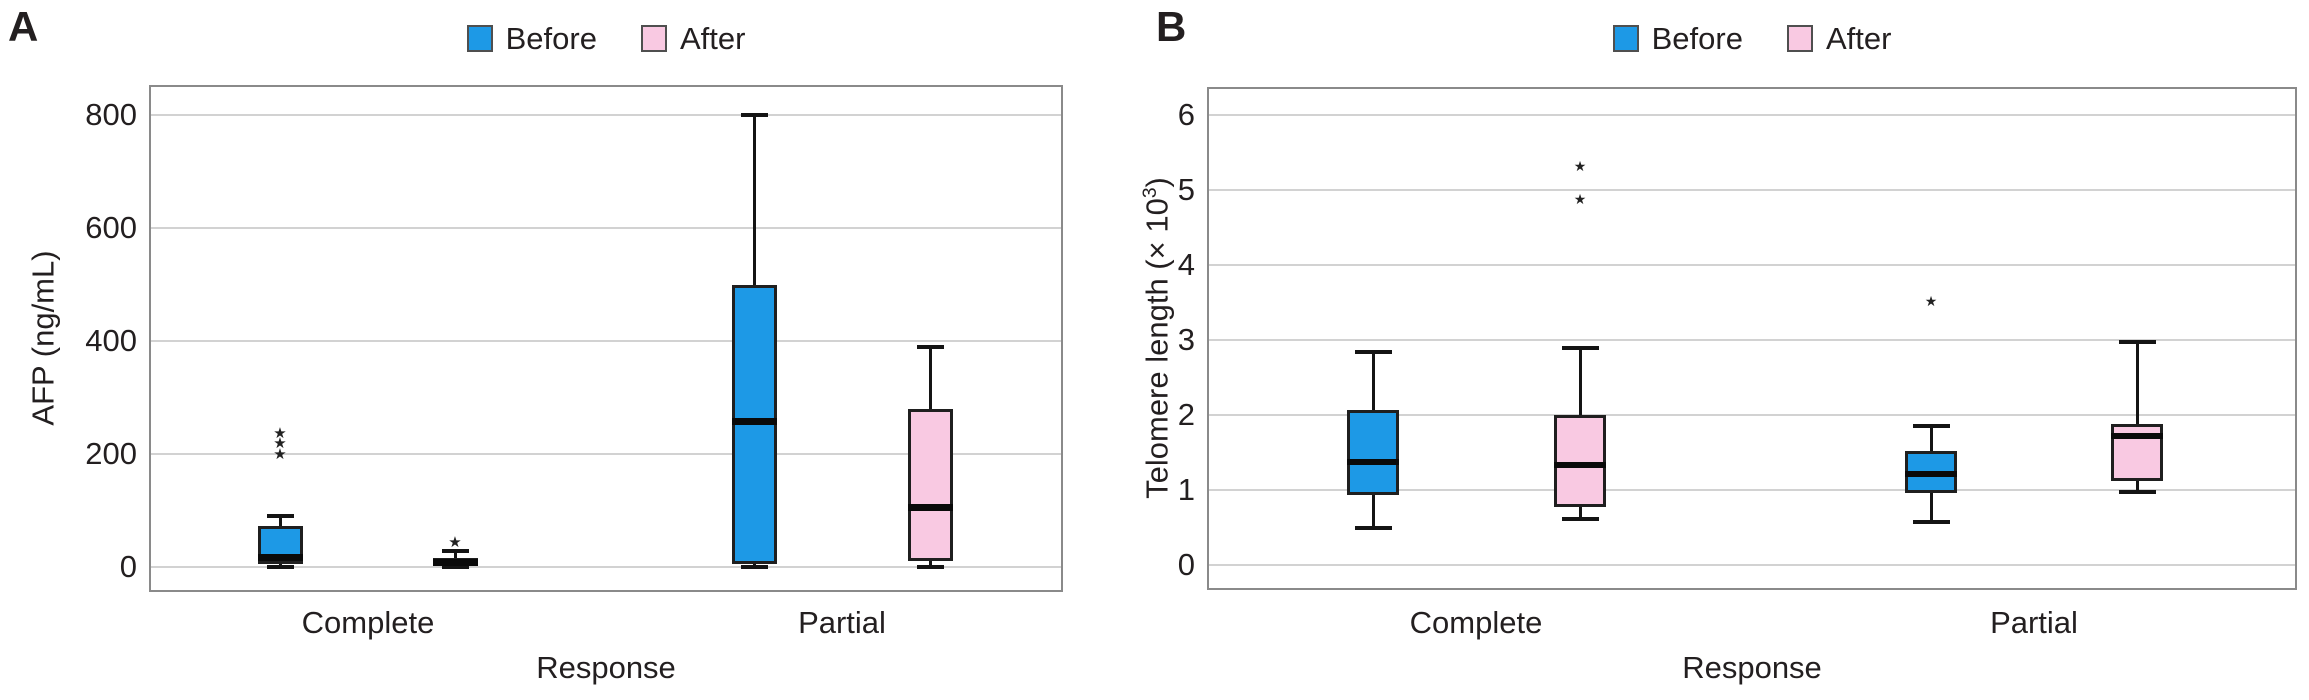 The image size is (2309, 700). What do you see at coordinates (111, 453) in the screenshot?
I see `y-tick-label-200: 200` at bounding box center [111, 453].